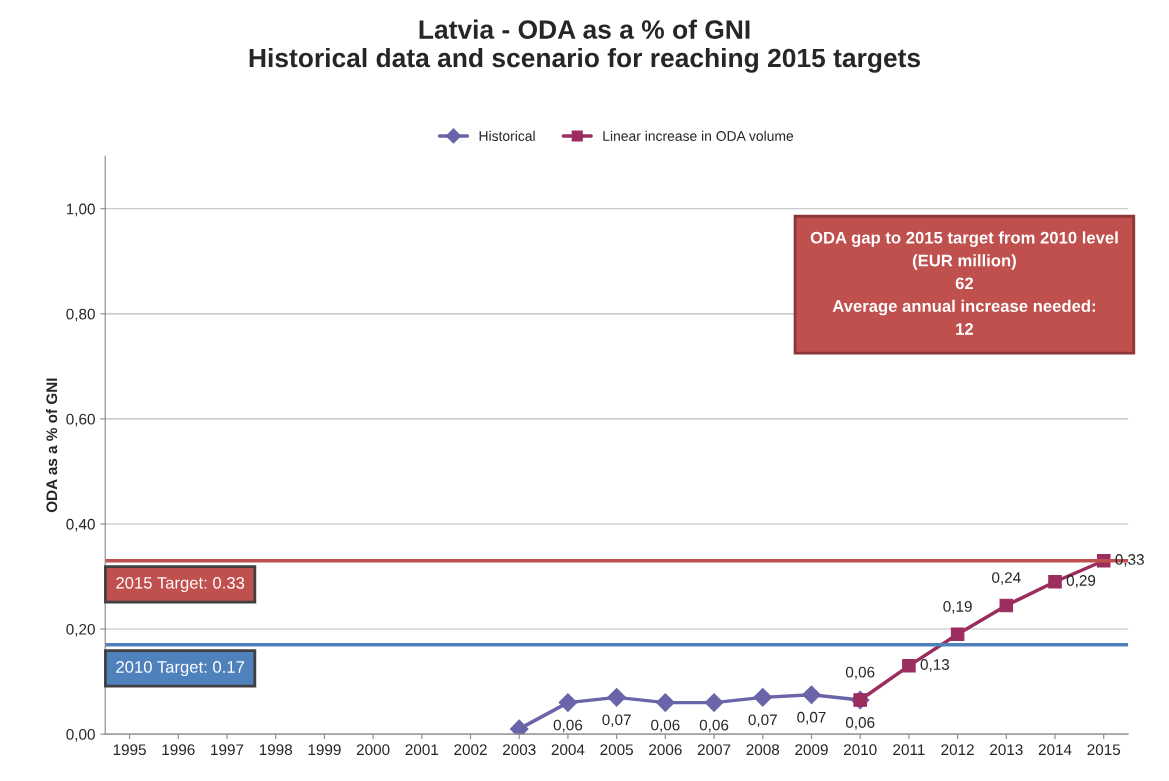  What do you see at coordinates (470, 750) in the screenshot?
I see `x-tick-label: 2002` at bounding box center [470, 750].